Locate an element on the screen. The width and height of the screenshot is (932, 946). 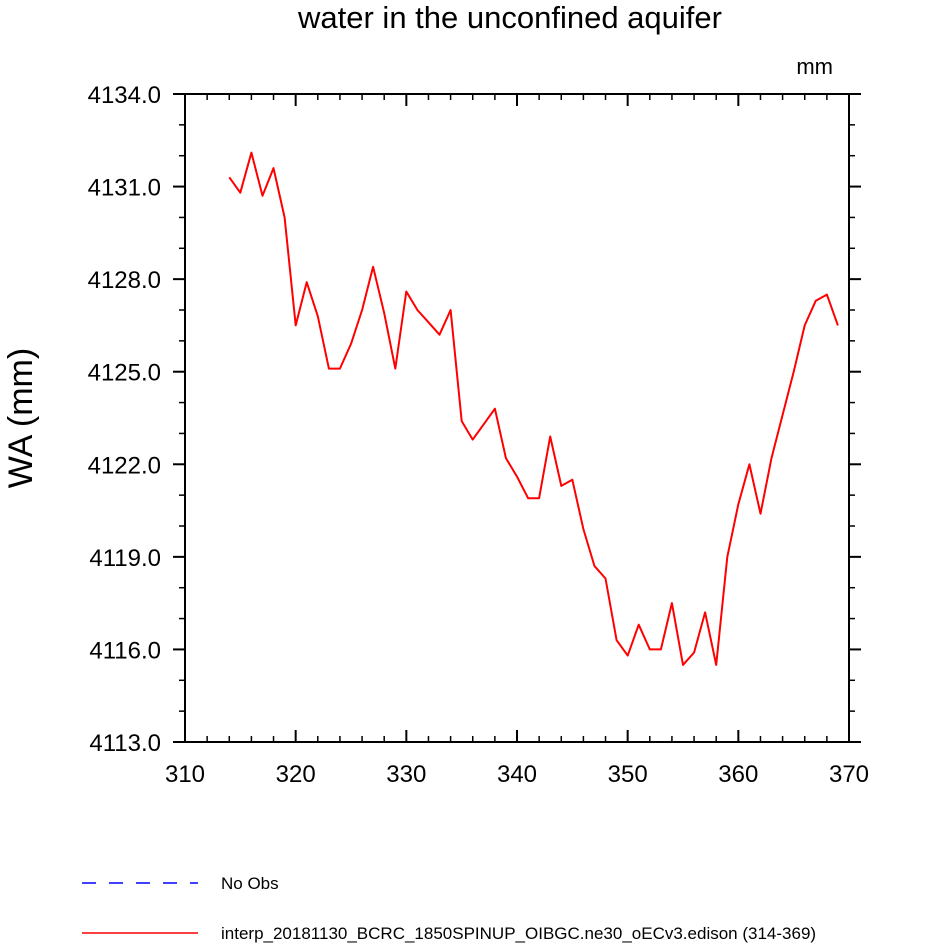
y-tick-label: 4125.0 is located at coordinates (124, 373).